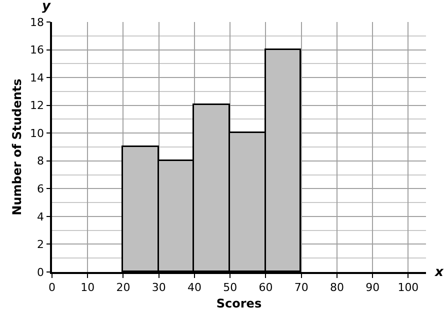 The image size is (448, 320). What do you see at coordinates (159, 287) in the screenshot?
I see `x-tick-label: 30` at bounding box center [159, 287].